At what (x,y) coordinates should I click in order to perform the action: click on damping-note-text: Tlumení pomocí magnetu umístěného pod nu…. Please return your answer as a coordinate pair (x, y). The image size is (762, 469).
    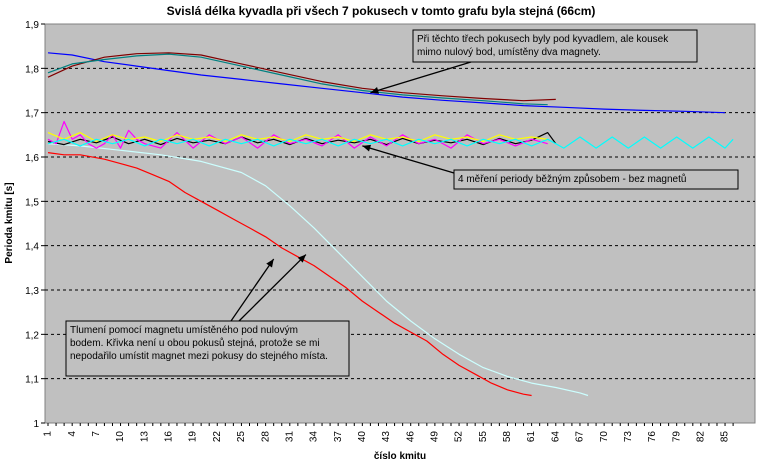
    Looking at the image, I should click on (184, 330).